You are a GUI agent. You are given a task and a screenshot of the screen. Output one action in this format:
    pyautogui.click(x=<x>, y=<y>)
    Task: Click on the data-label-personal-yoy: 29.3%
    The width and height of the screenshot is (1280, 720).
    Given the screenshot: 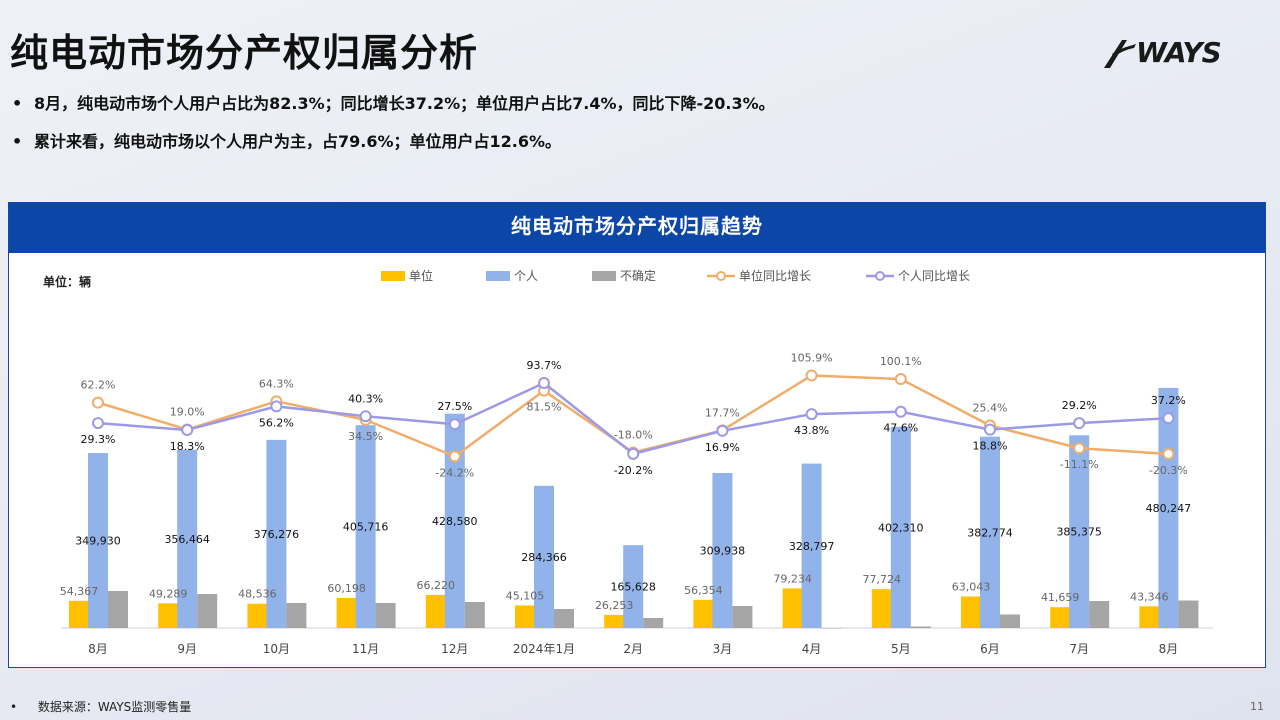 What is the action you would take?
    pyautogui.click(x=98, y=439)
    